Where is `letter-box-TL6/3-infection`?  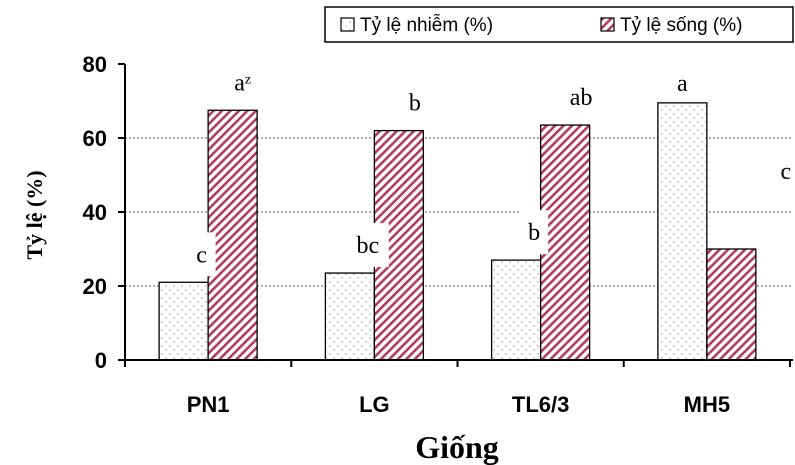 letter-box-TL6/3-infection is located at coordinates (534, 232).